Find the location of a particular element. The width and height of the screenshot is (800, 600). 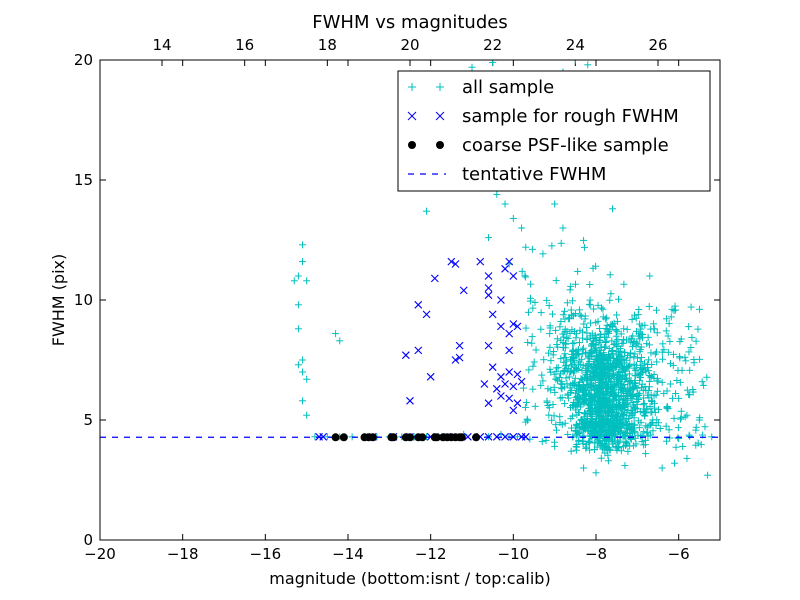

legend-marker is located at coordinates (440, 145).